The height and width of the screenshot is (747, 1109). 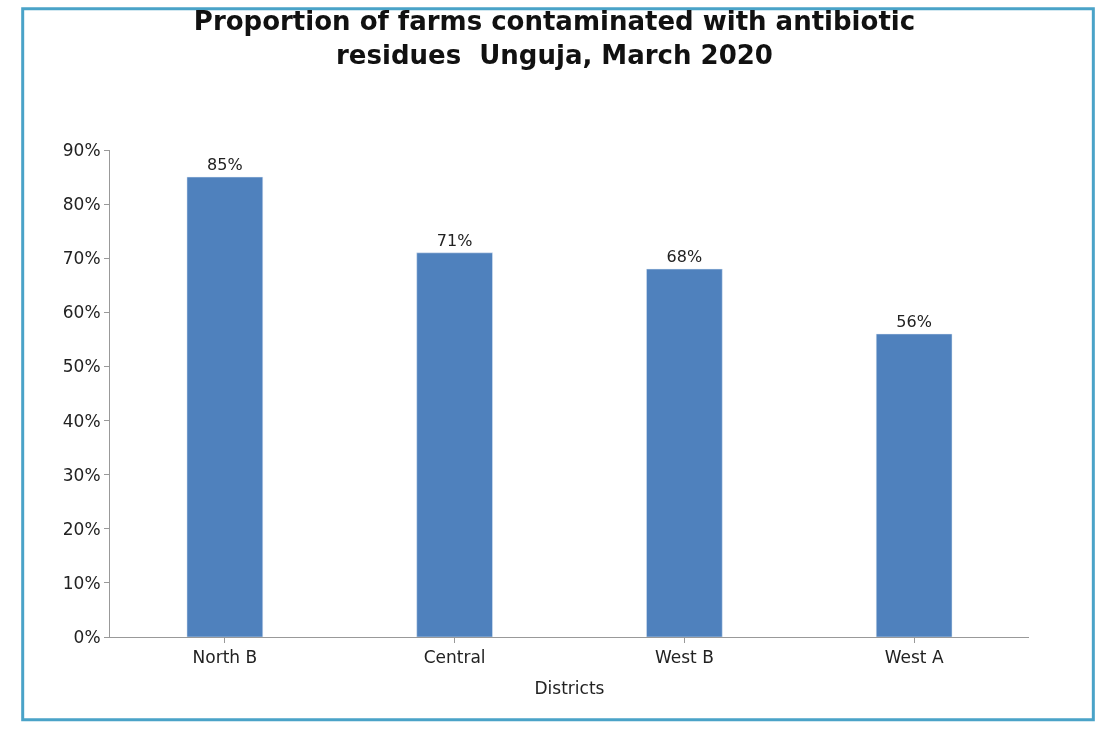 I want to click on data-label: 85%, so click(x=225, y=165).